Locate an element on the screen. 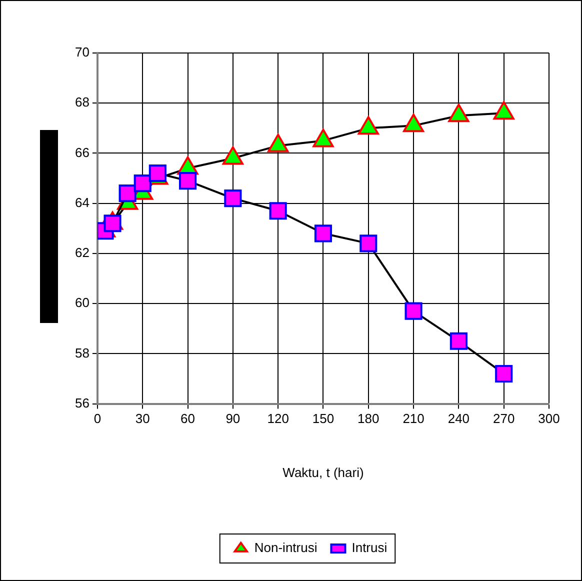 The width and height of the screenshot is (582, 581). x-tick-label: 240 is located at coordinates (459, 418).